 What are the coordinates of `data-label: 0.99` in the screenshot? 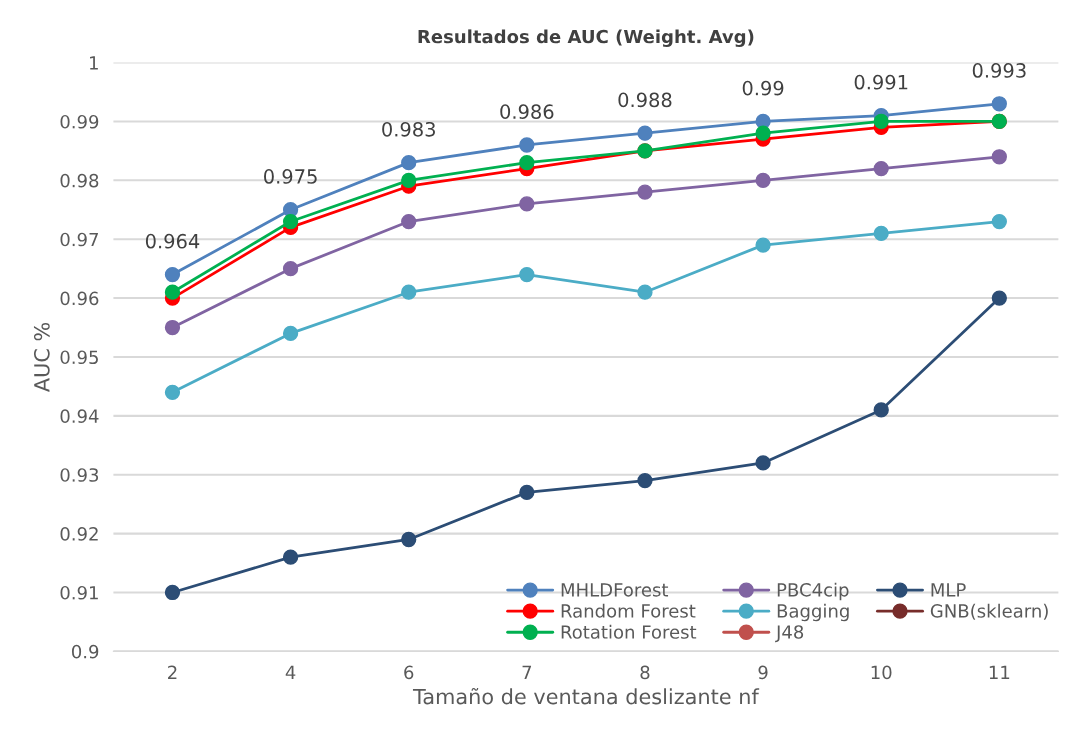 It's located at (763, 88).